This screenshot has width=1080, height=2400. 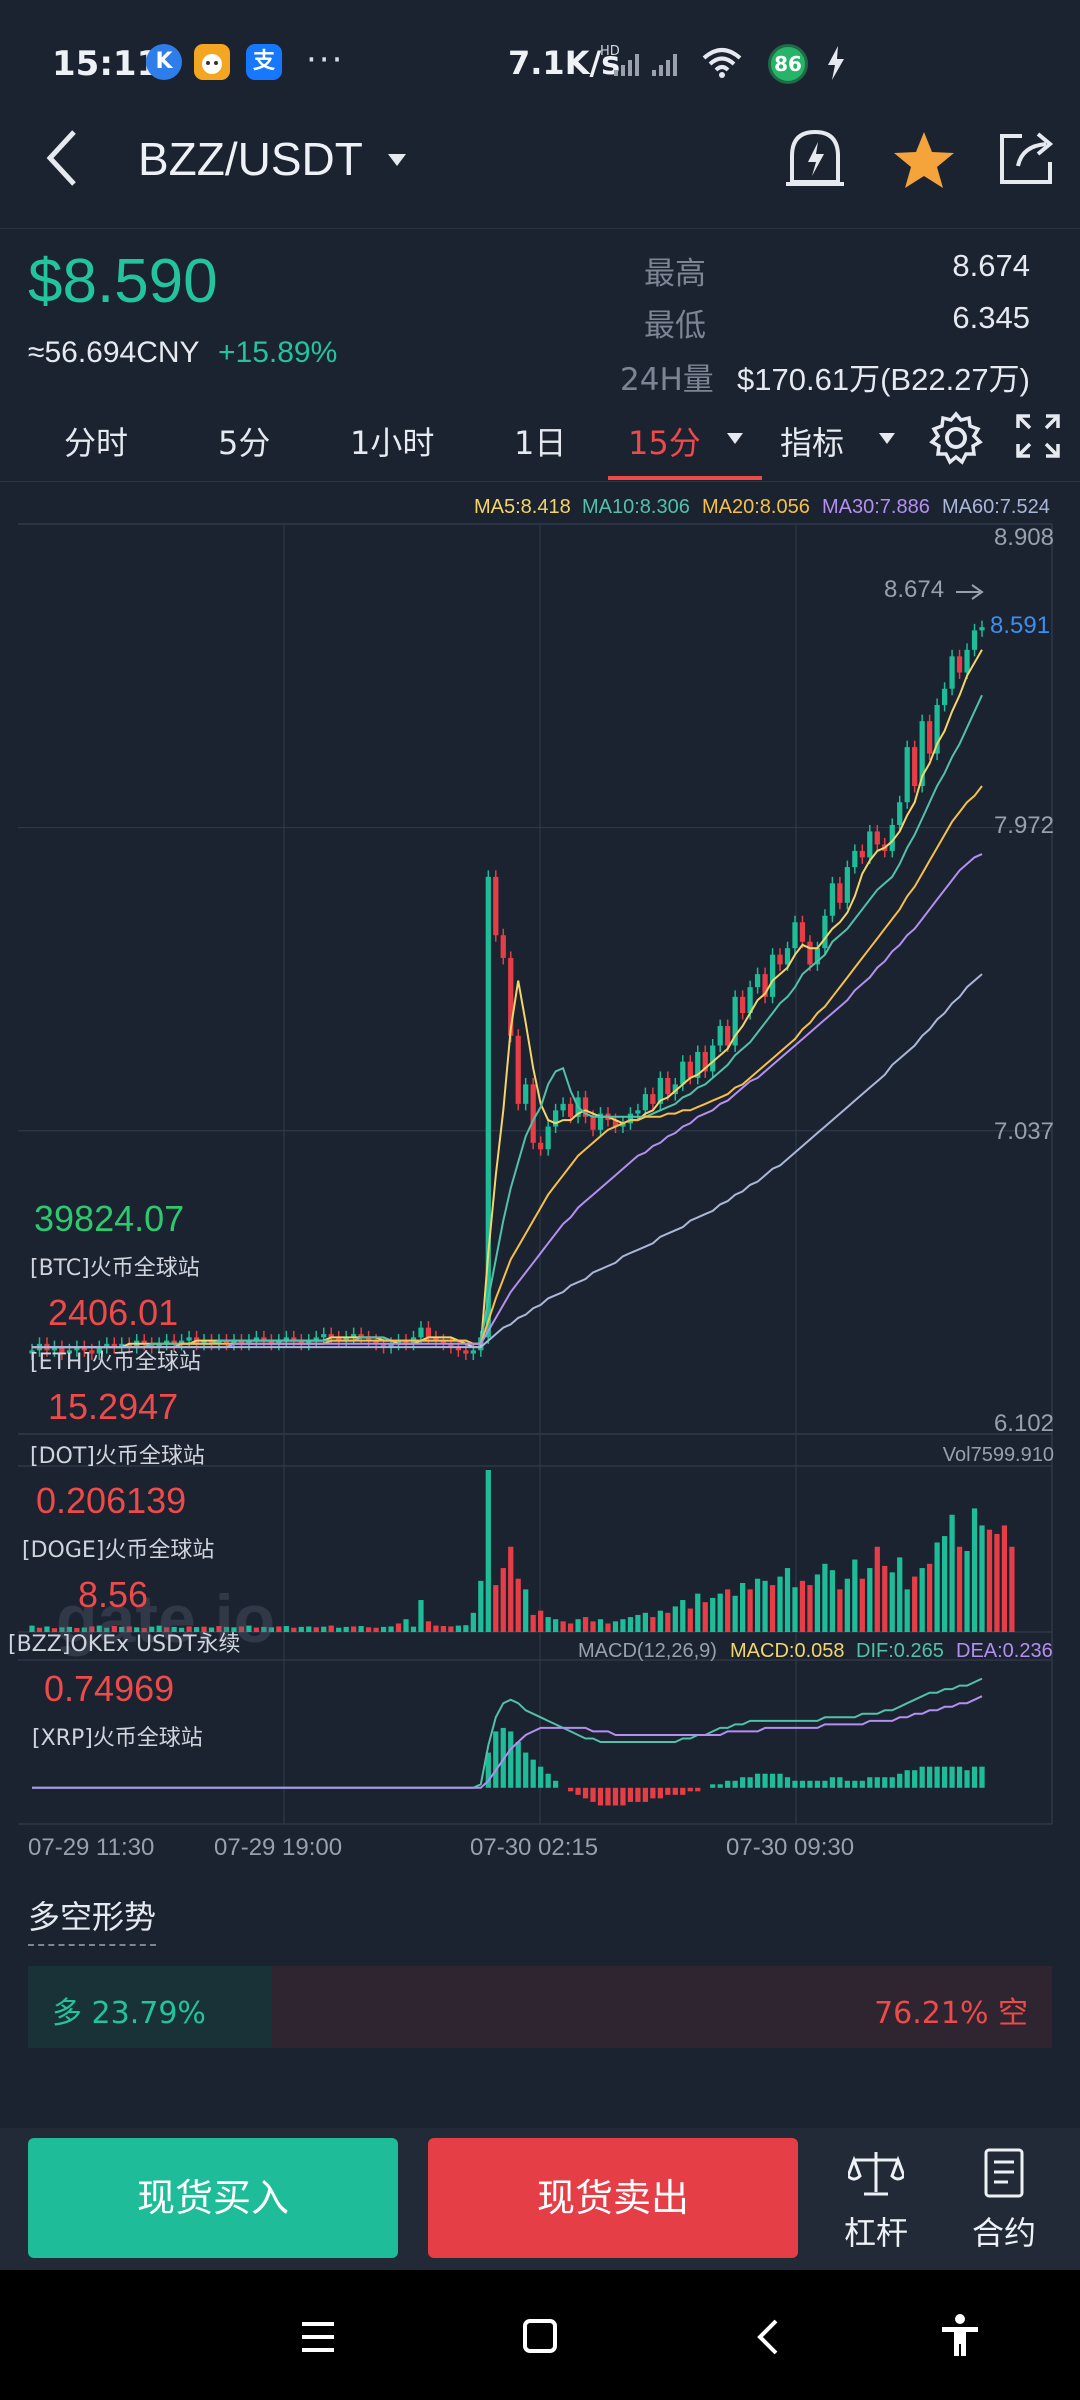 I want to click on tab-1day: 1日, so click(x=540, y=443).